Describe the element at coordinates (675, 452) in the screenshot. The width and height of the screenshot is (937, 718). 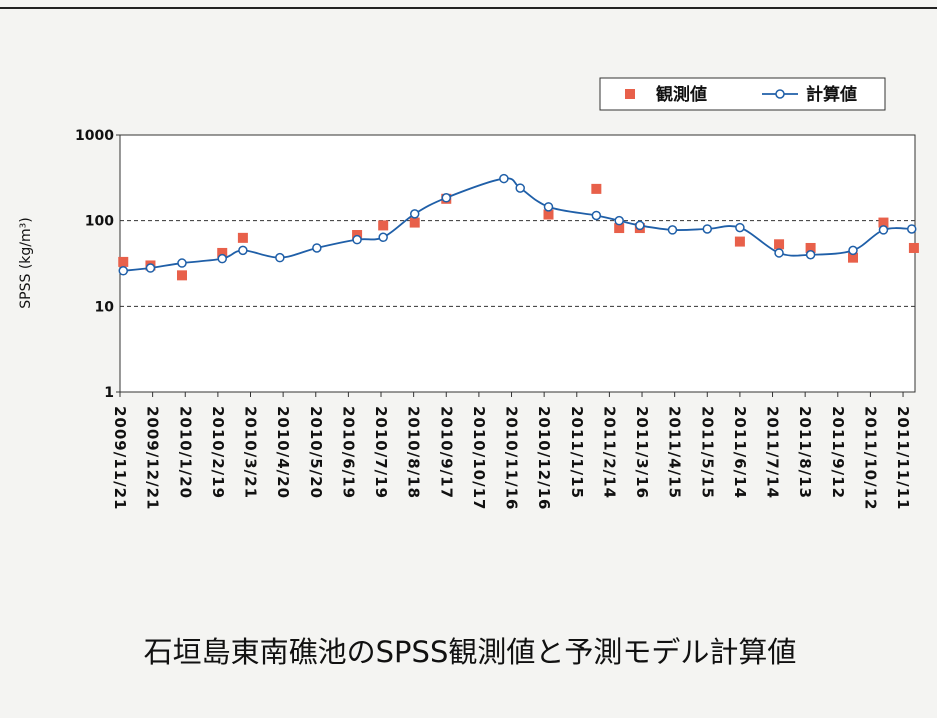
I see `x-tick-label: 2011/4/15` at that location.